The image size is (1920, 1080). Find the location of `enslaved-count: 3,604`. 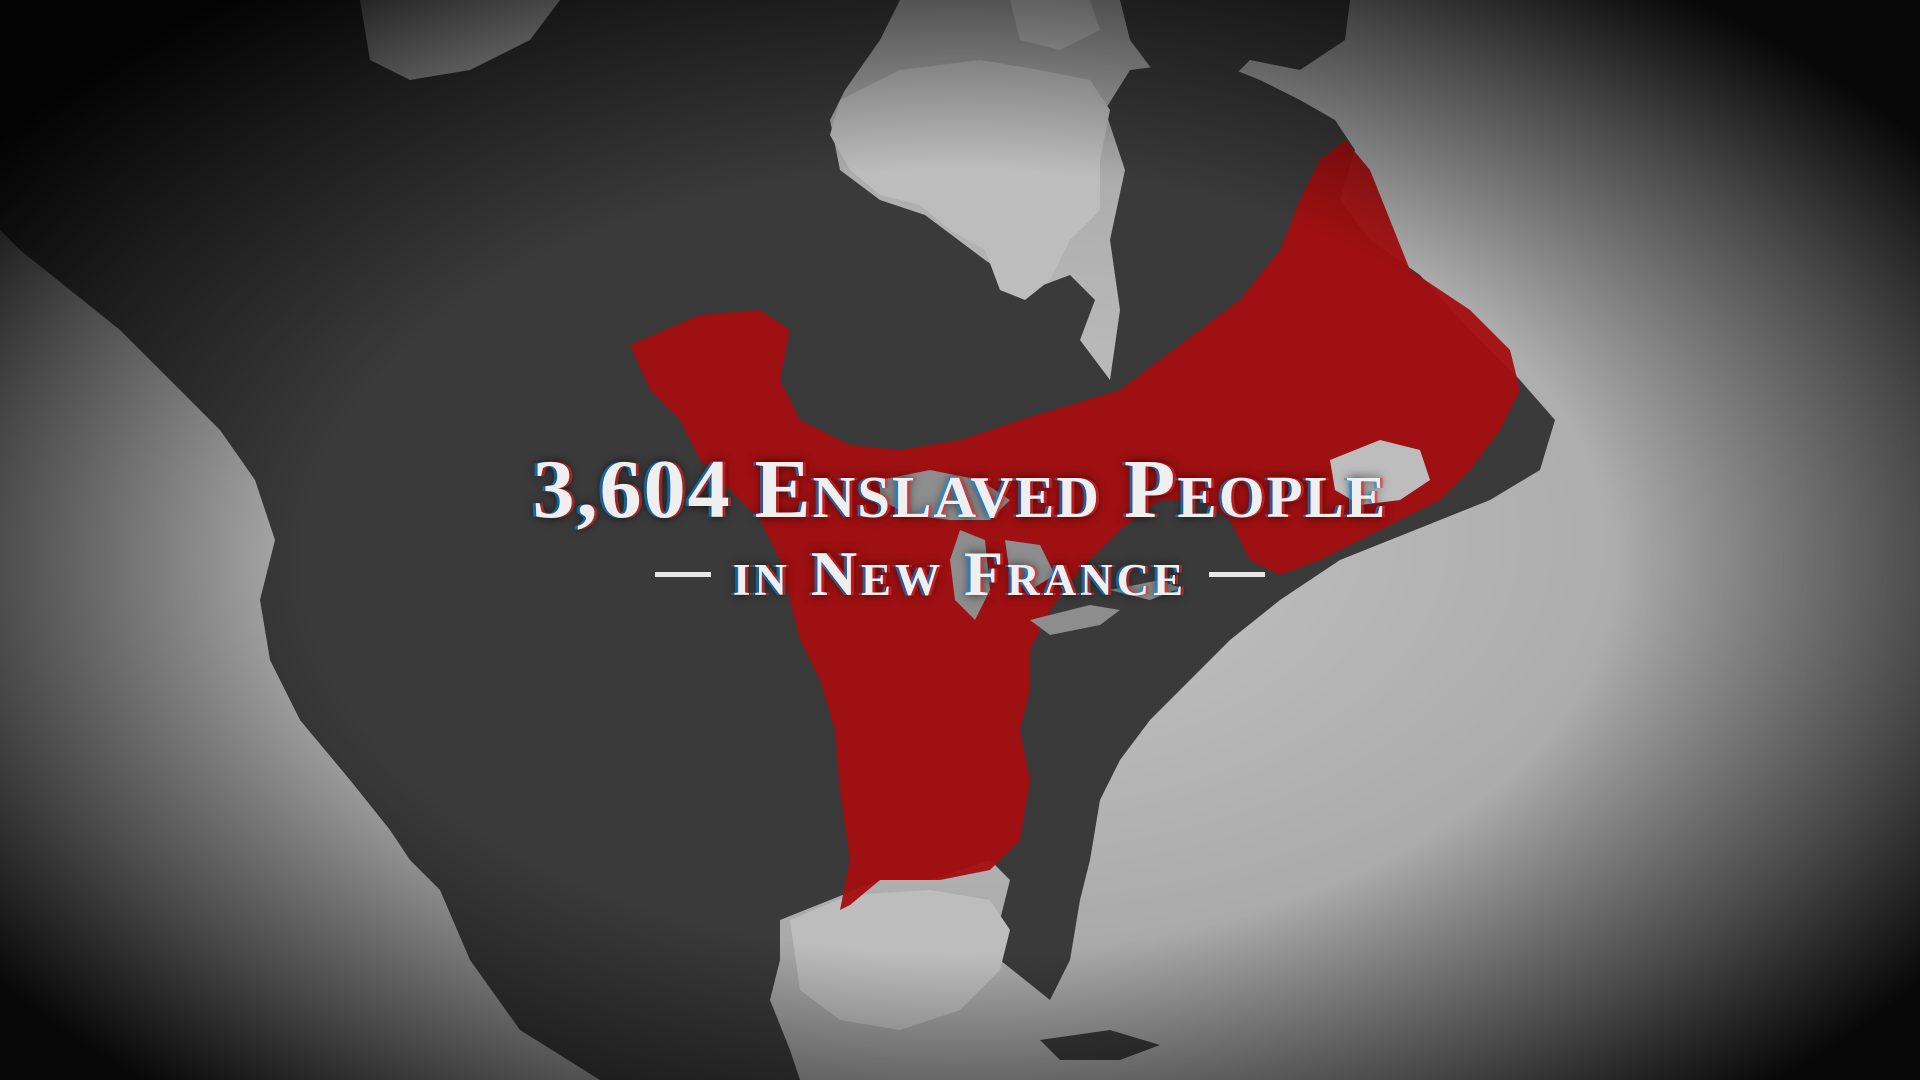

enslaved-count: 3,604 is located at coordinates (632, 489).